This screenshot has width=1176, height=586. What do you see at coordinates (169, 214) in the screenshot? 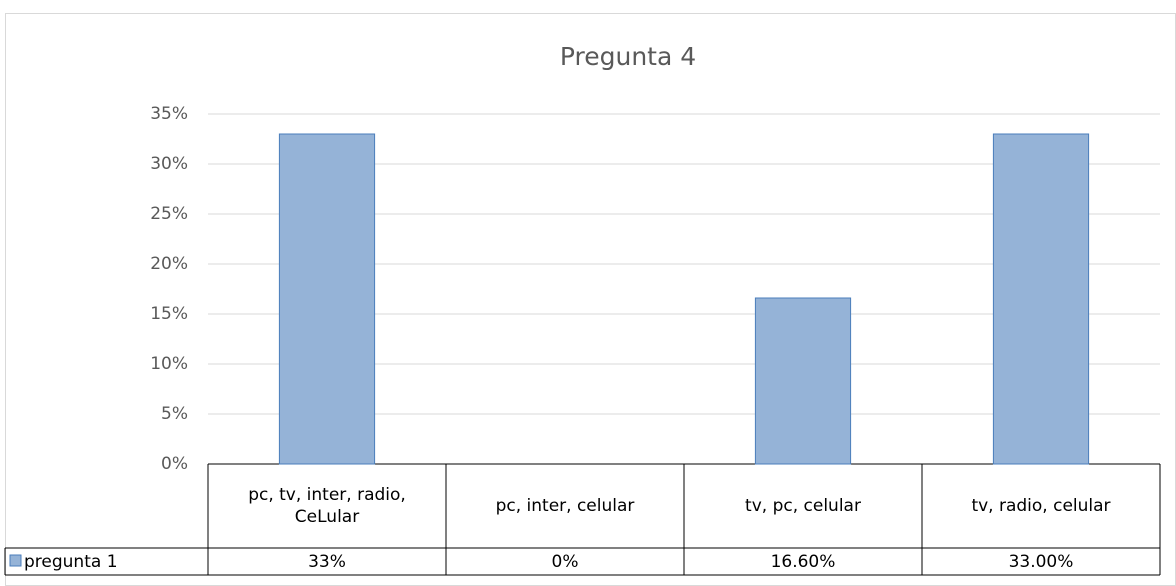
I see `y-tick-label: 25%` at bounding box center [169, 214].